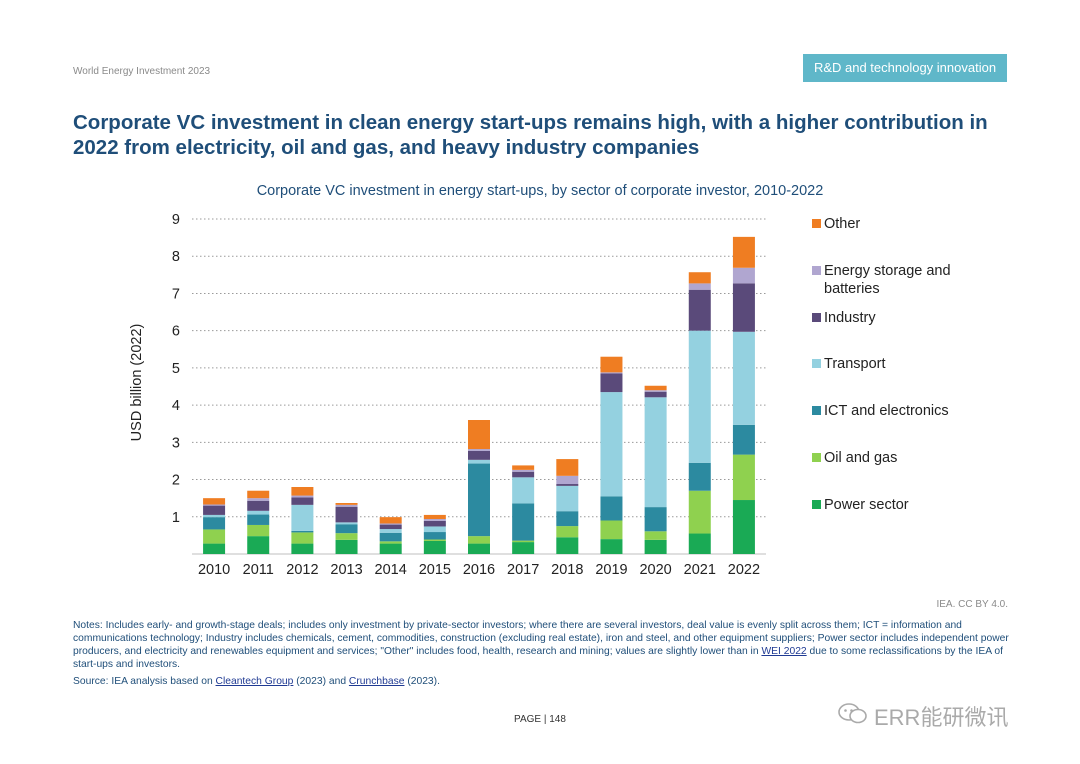 The image size is (1080, 764). Describe the element at coordinates (176, 257) in the screenshot. I see `y-tick-label: 8` at that location.